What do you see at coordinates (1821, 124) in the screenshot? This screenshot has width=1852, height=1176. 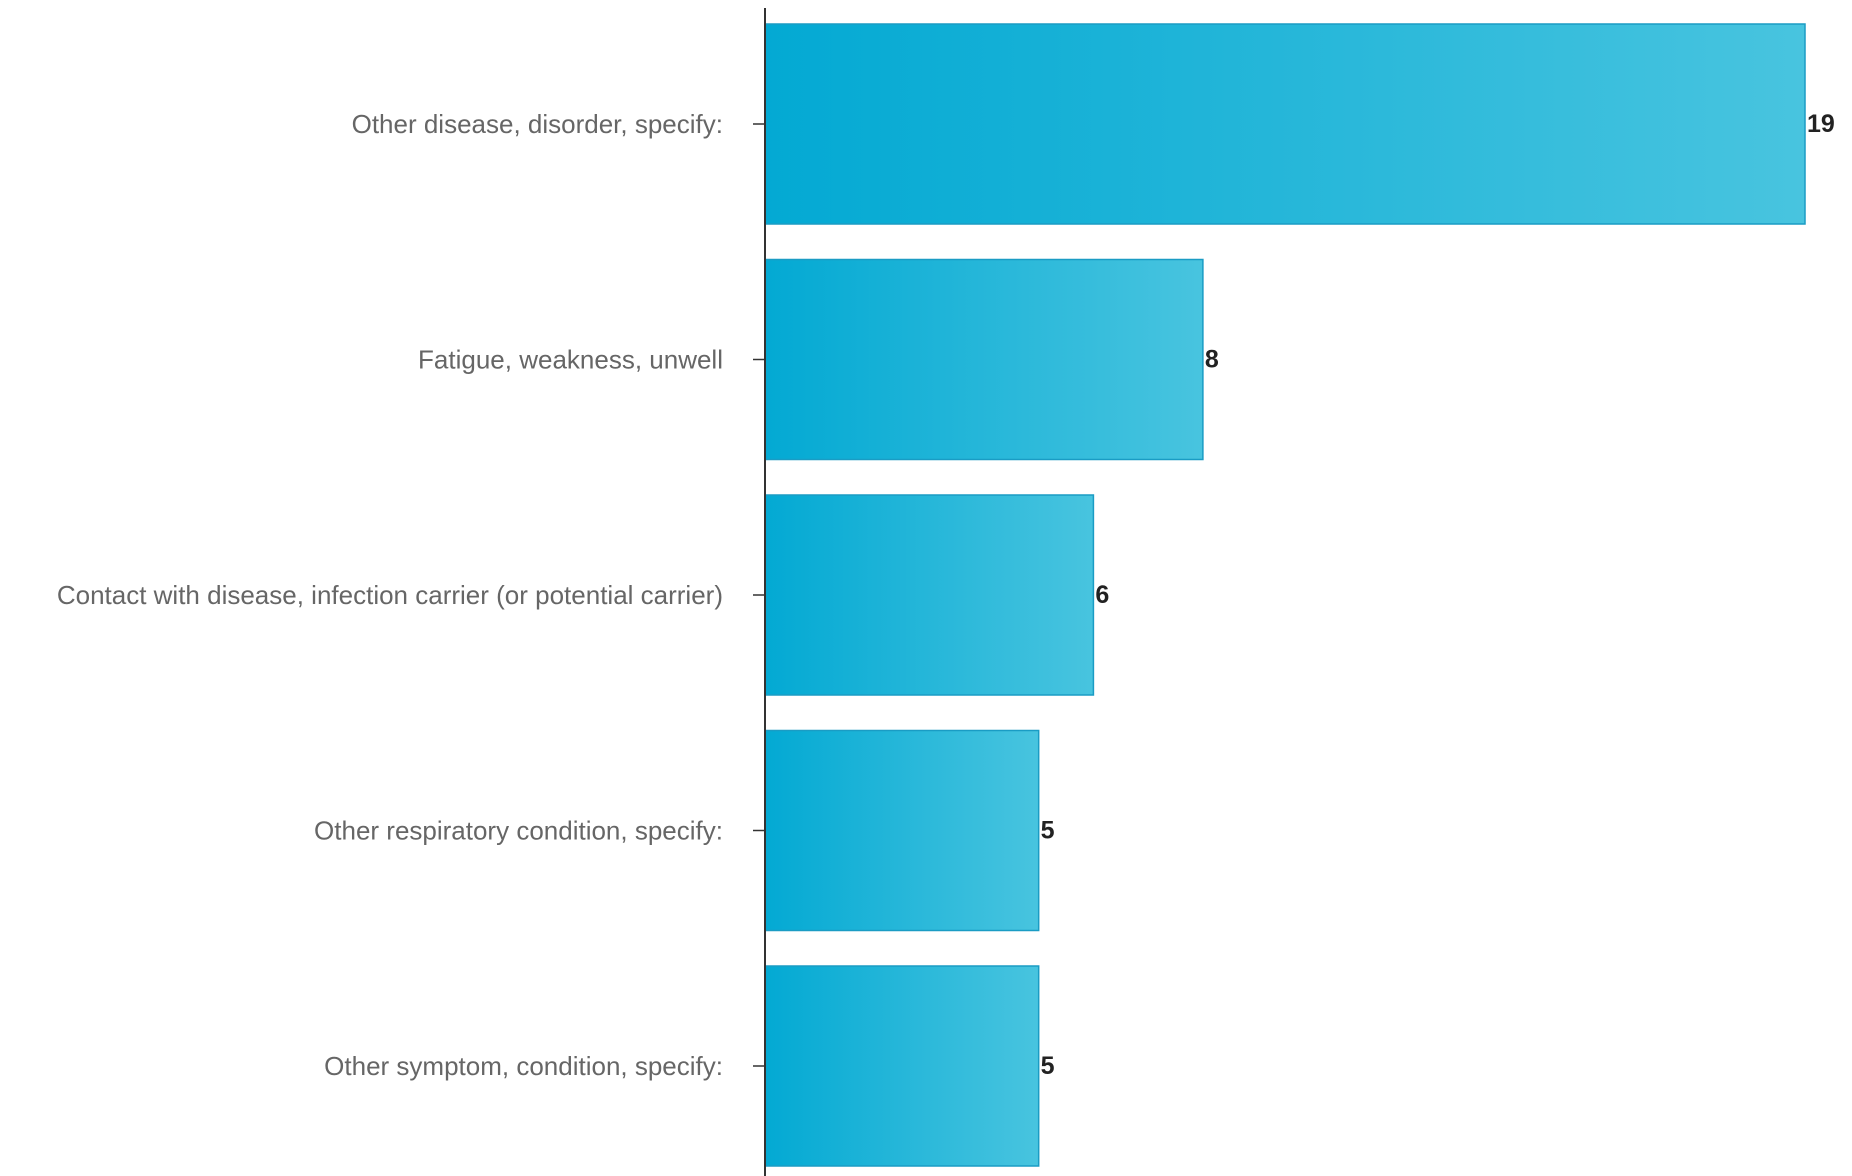 I see `value-label-0: 19` at bounding box center [1821, 124].